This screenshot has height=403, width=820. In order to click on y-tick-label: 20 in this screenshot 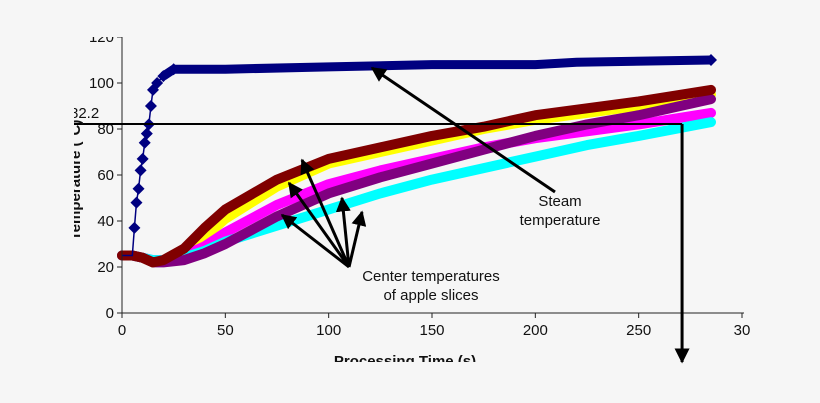, I will do `click(105, 267)`.